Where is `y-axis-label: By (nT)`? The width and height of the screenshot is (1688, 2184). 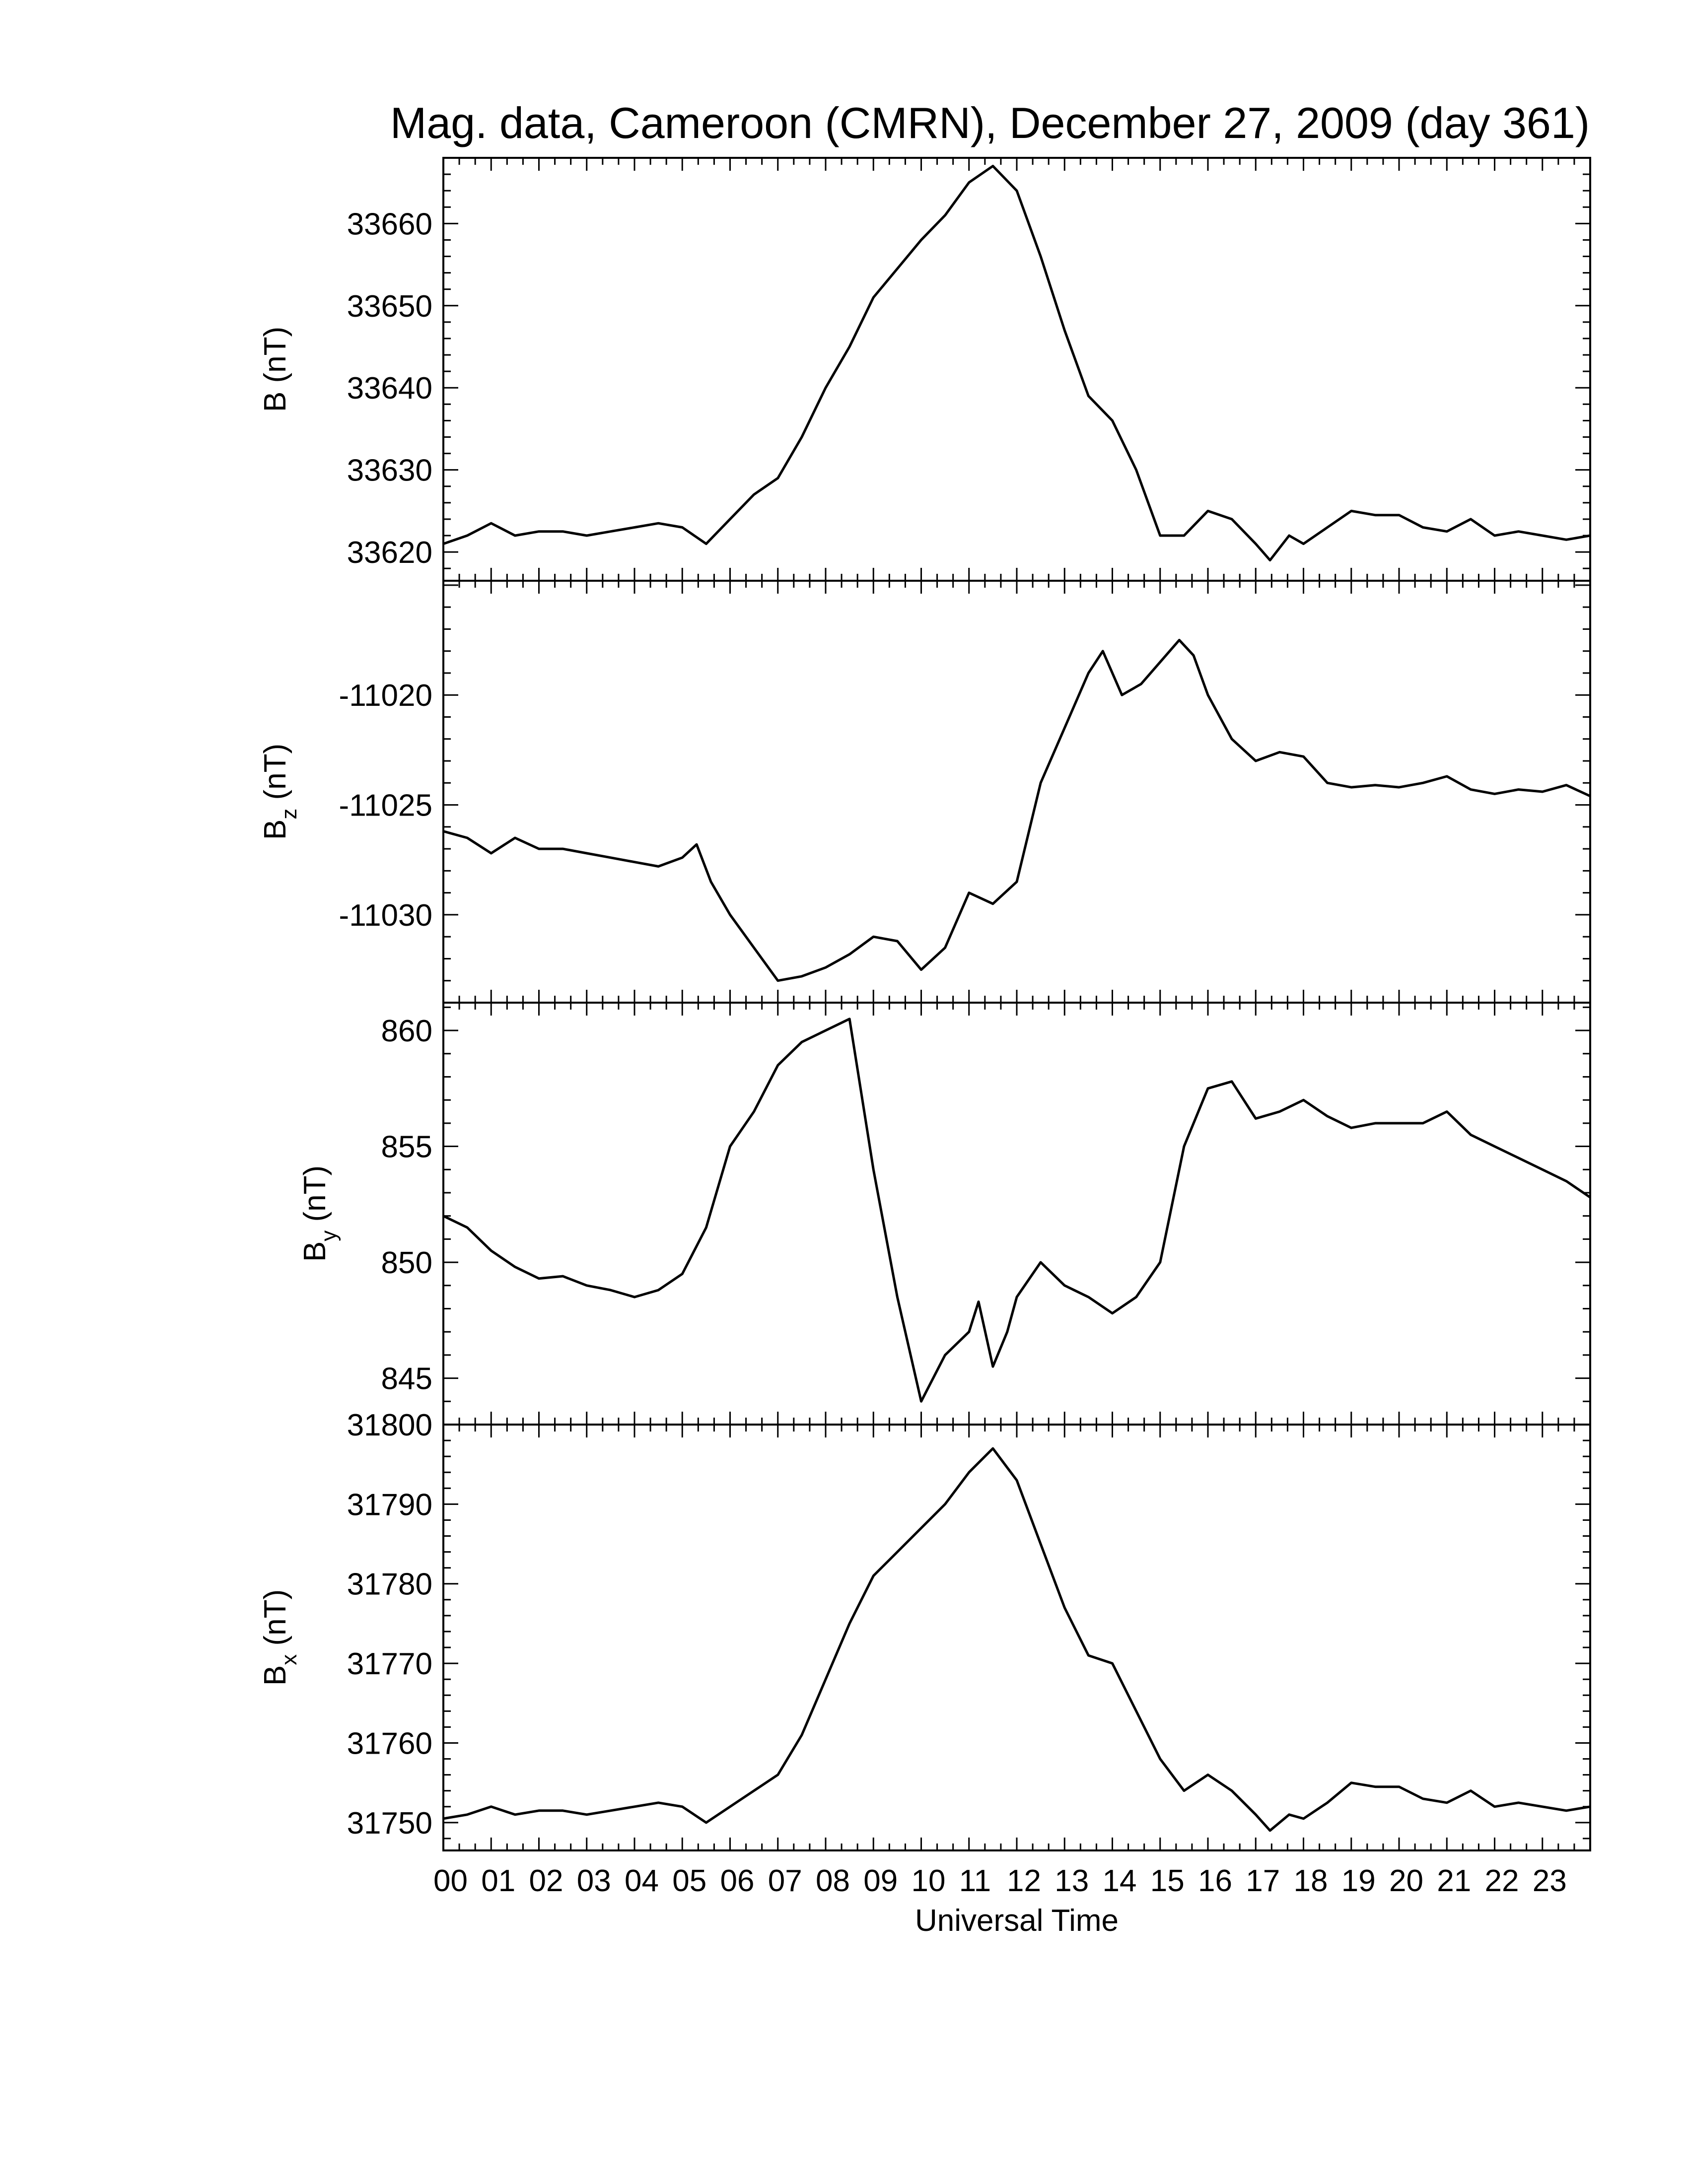
y-axis-label: By (nT) is located at coordinates (319, 1213).